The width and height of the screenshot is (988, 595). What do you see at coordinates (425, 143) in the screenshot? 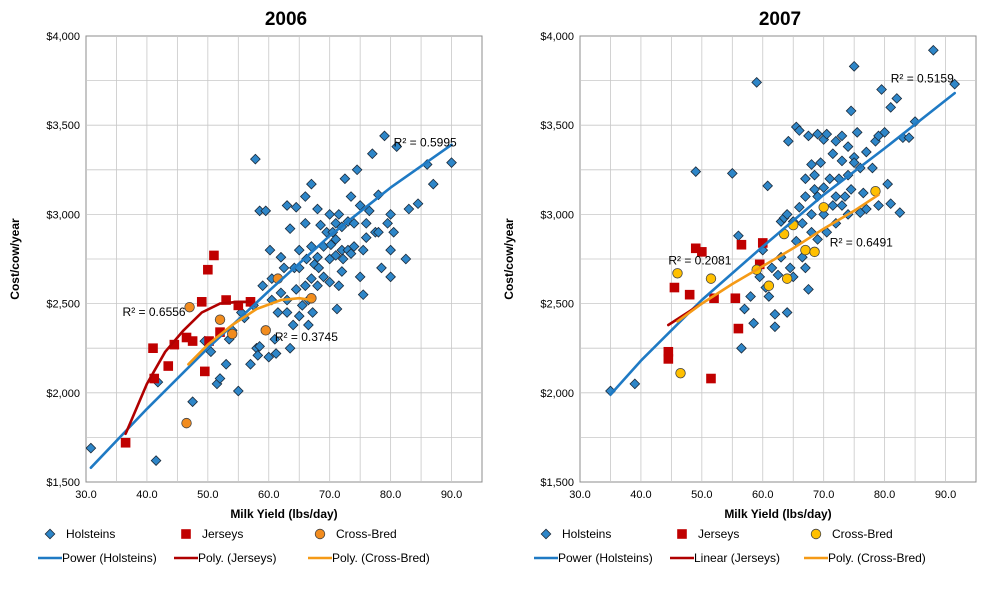
I see `r-squared-label: R² = 0.5995` at bounding box center [425, 143].